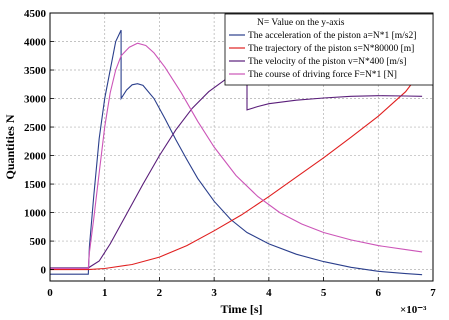 The image size is (449, 320). Describe the element at coordinates (269, 293) in the screenshot. I see `x-tick-label: 4` at that location.